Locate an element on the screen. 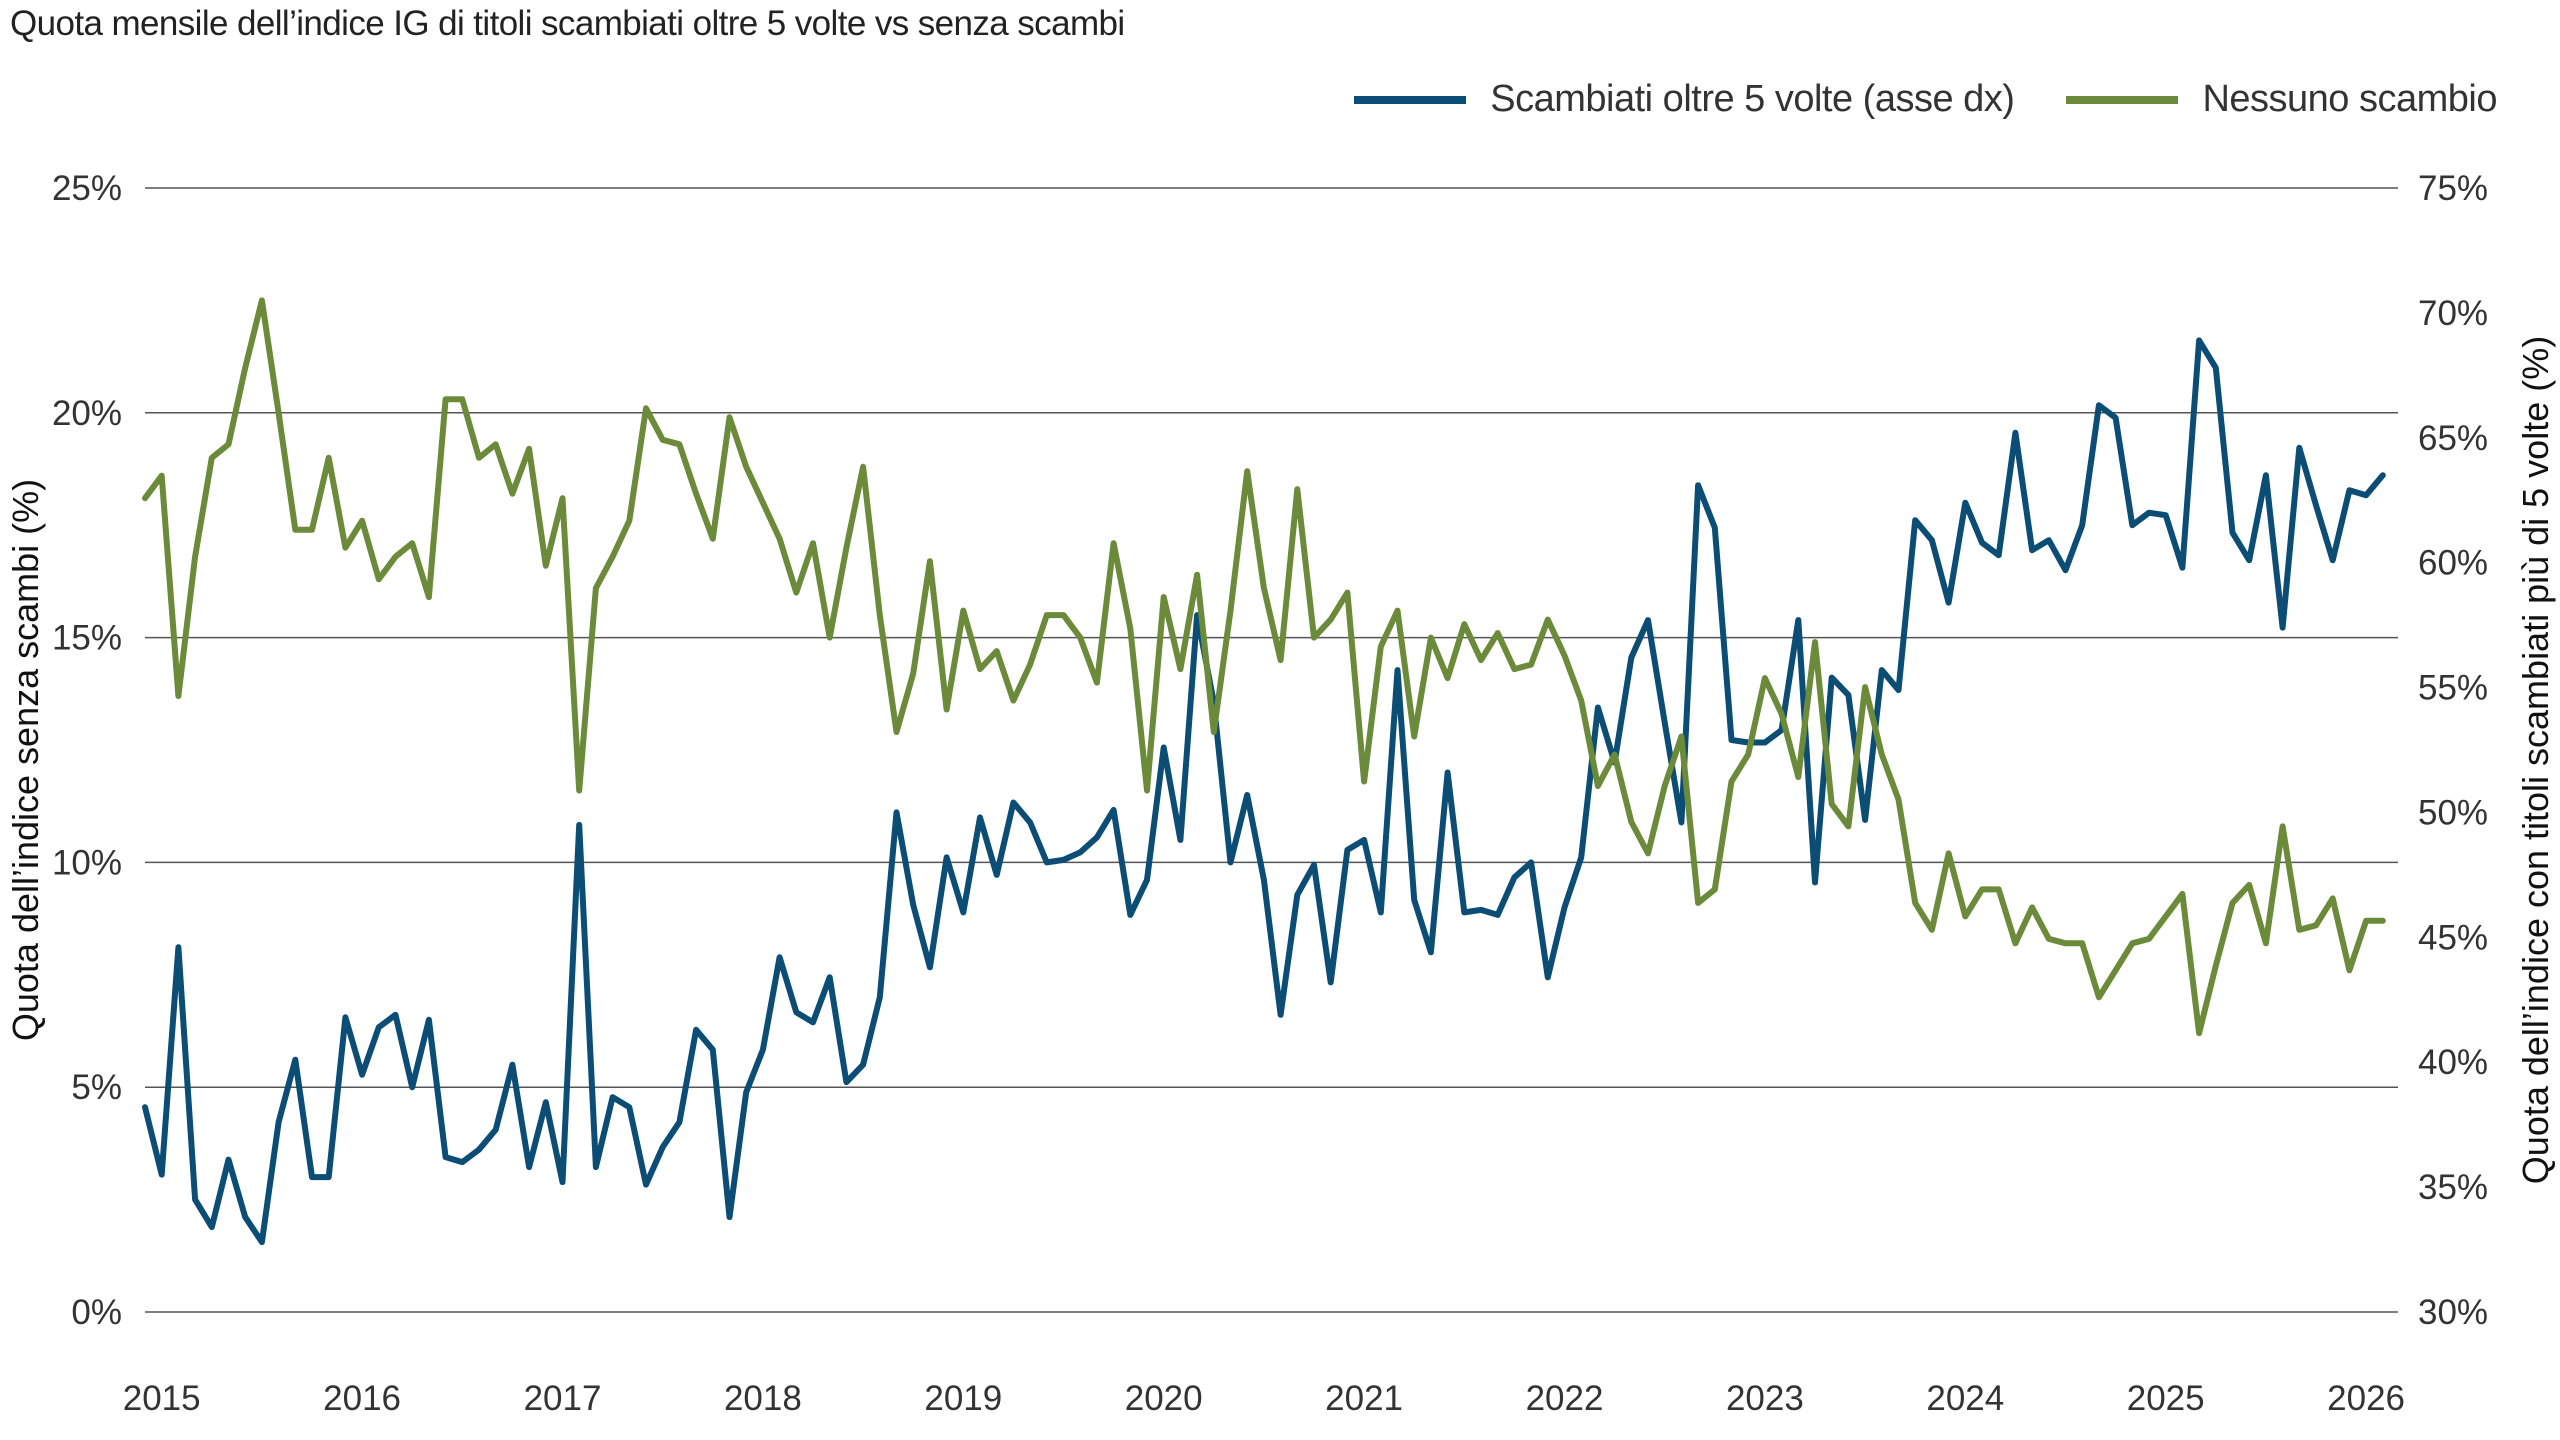  legend-item-traded: Scambiati oltre 5 volte (asse dx) is located at coordinates (1684, 99).